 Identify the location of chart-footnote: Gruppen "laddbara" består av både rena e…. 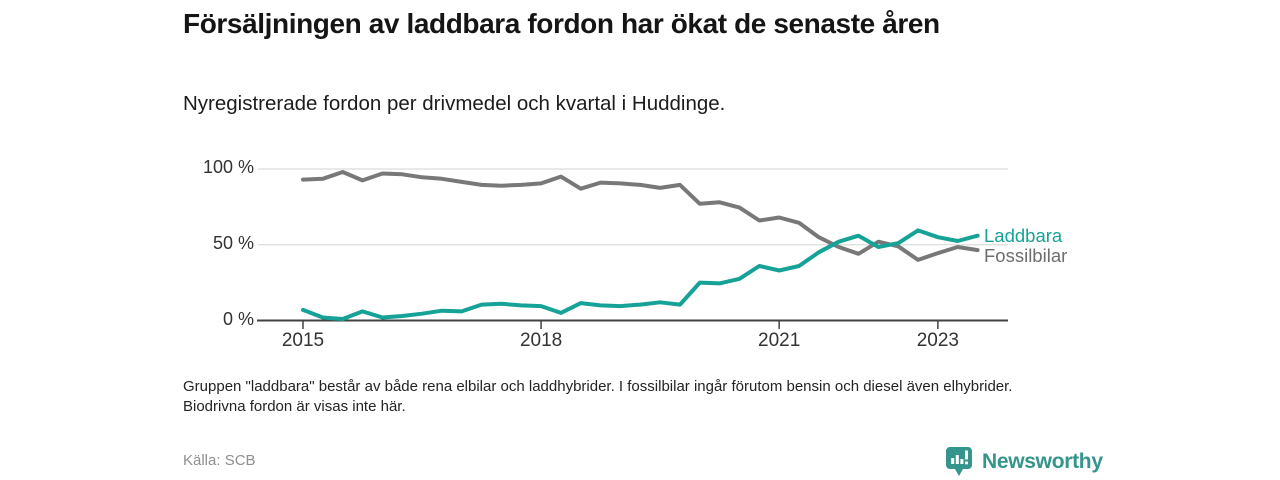
(598, 396).